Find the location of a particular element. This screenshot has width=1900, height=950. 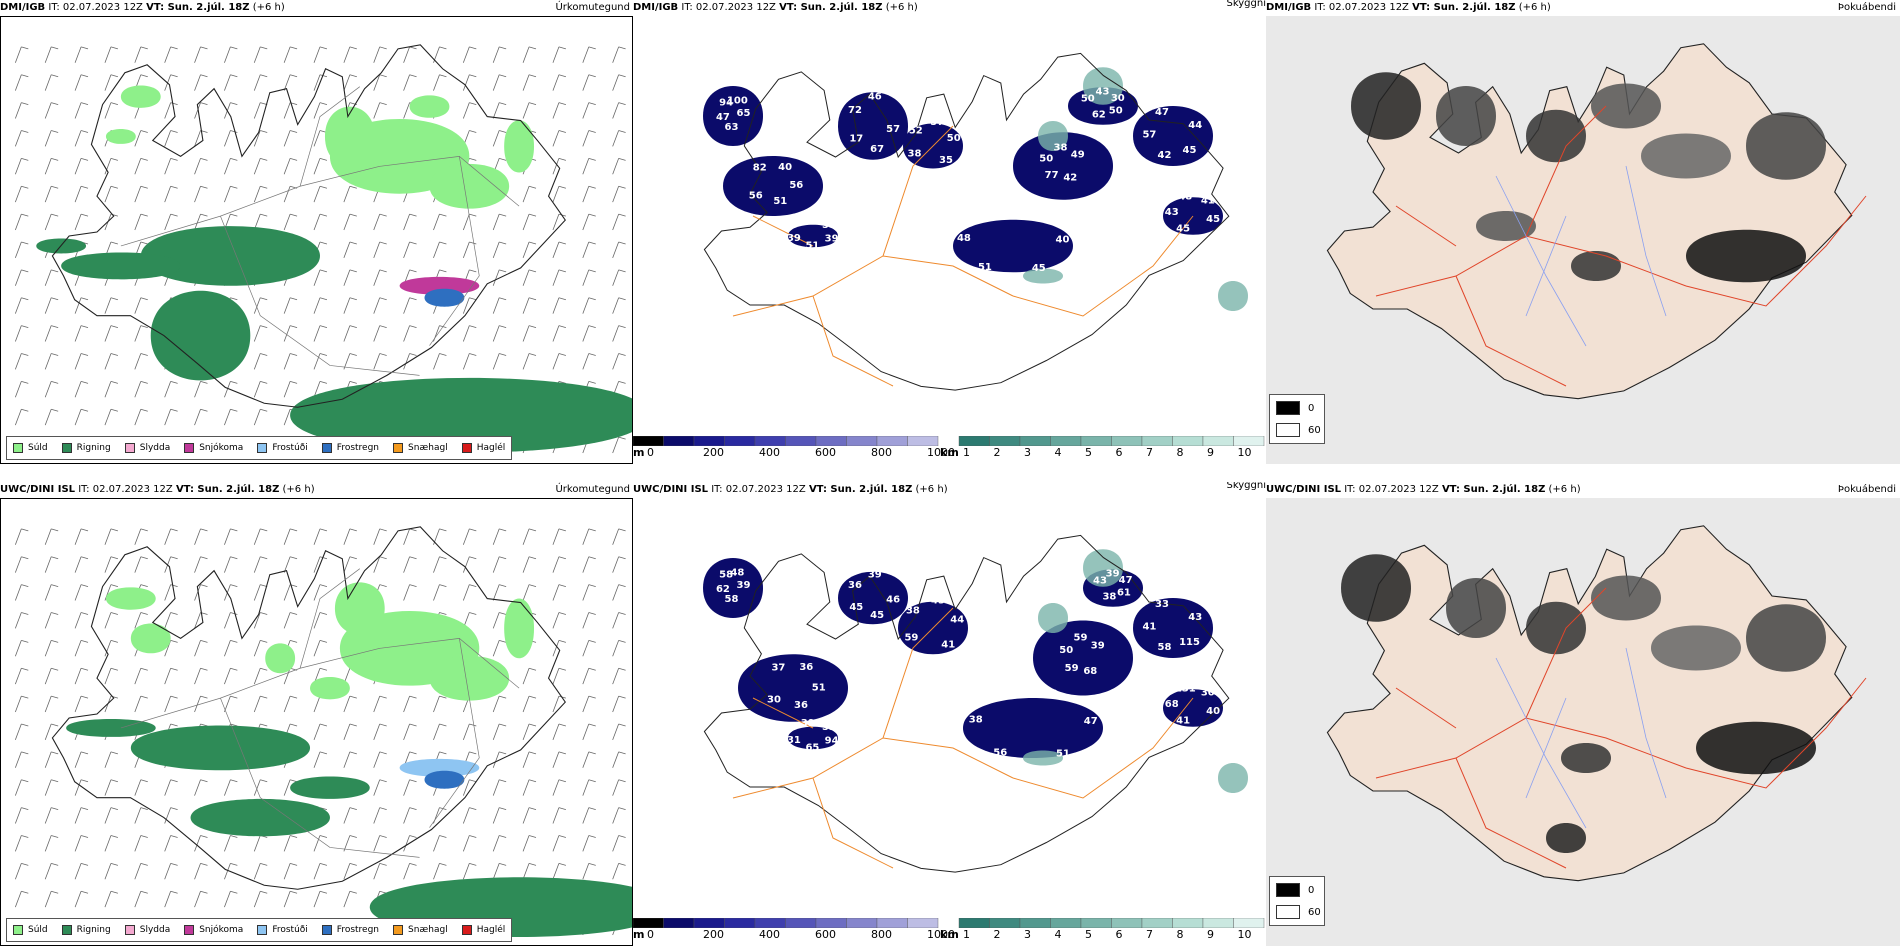

visibility-value-label: 36 is located at coordinates (855, 585).